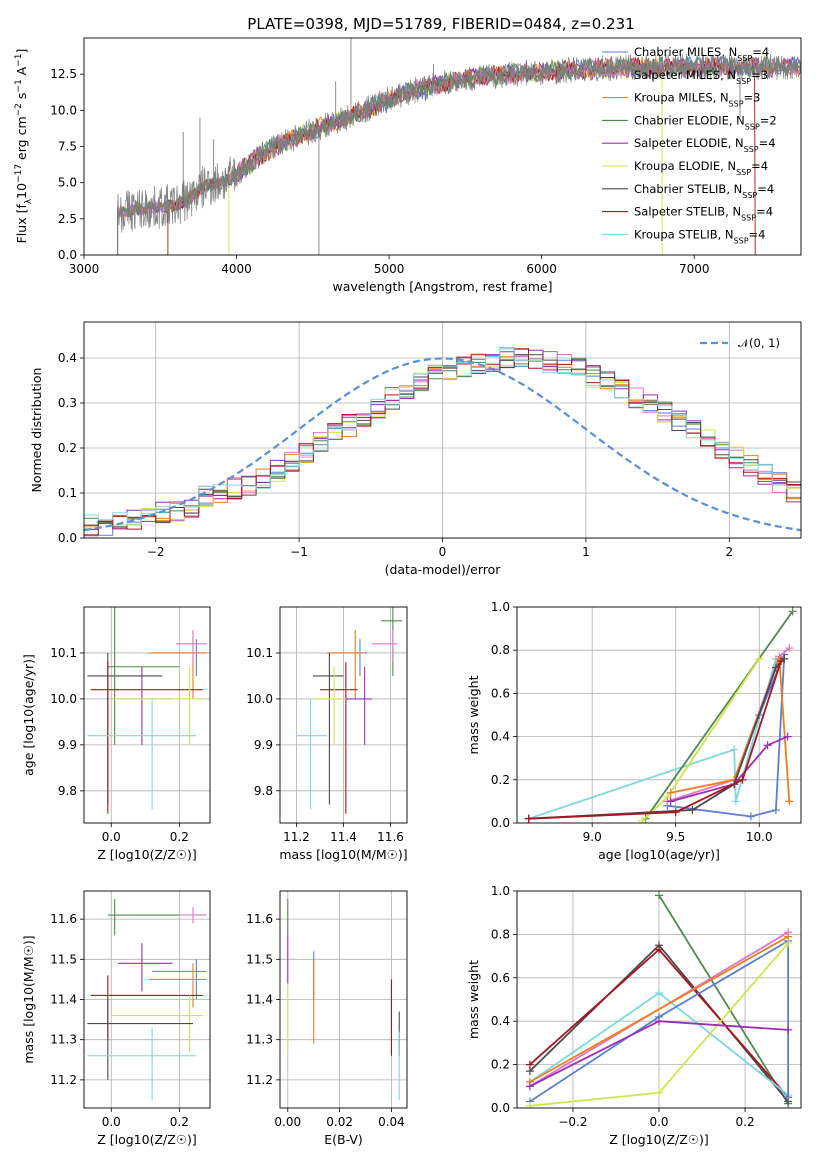 Image resolution: width=819 pixels, height=1170 pixels. What do you see at coordinates (67, 147) in the screenshot?
I see `y-tick-label: 7.5` at bounding box center [67, 147].